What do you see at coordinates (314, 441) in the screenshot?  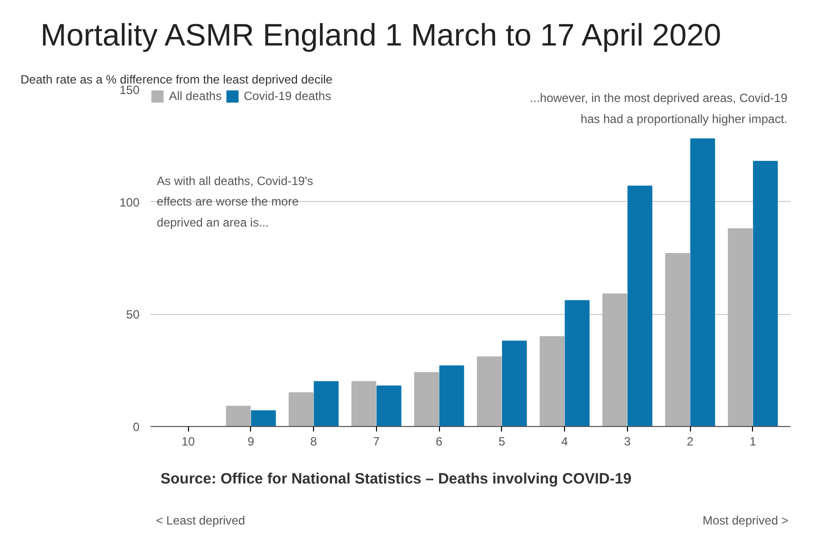 I see `x-tick-label: 8` at bounding box center [314, 441].